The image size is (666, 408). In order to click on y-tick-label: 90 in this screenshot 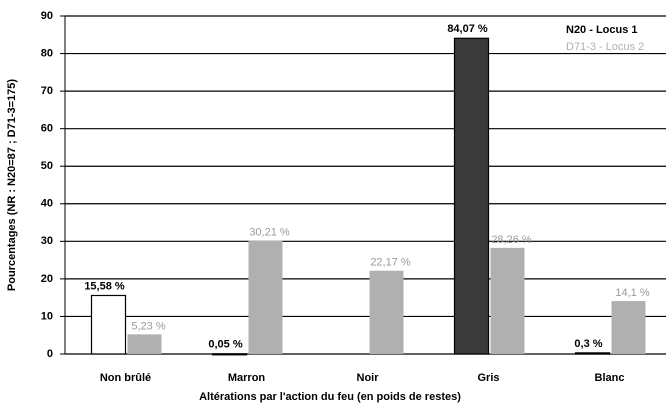, I will do `click(47, 16)`.